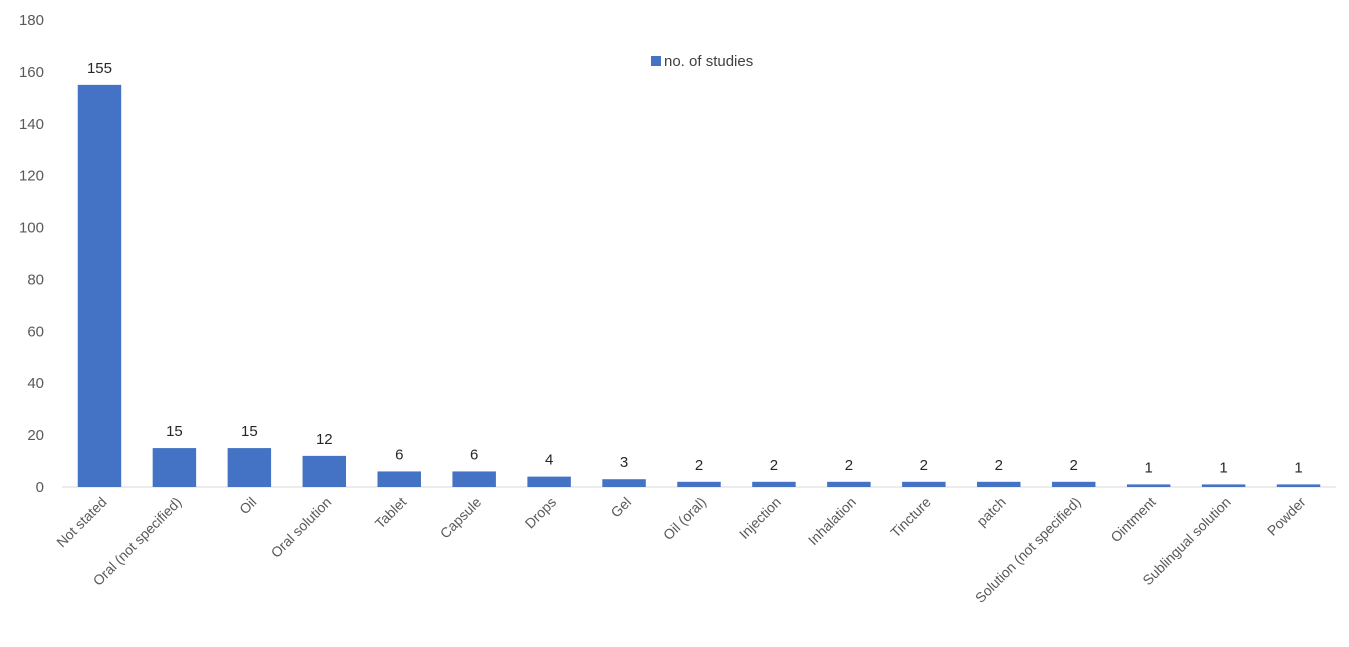 The image size is (1349, 647). Describe the element at coordinates (391, 513) in the screenshot. I see `x-category-label: Tablet` at that location.